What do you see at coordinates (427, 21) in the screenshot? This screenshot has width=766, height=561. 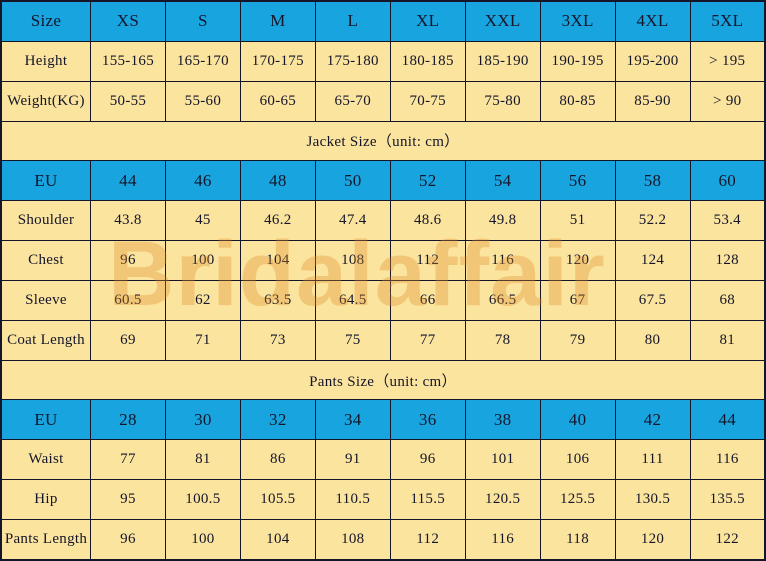 I see `value-cell: XL` at bounding box center [427, 21].